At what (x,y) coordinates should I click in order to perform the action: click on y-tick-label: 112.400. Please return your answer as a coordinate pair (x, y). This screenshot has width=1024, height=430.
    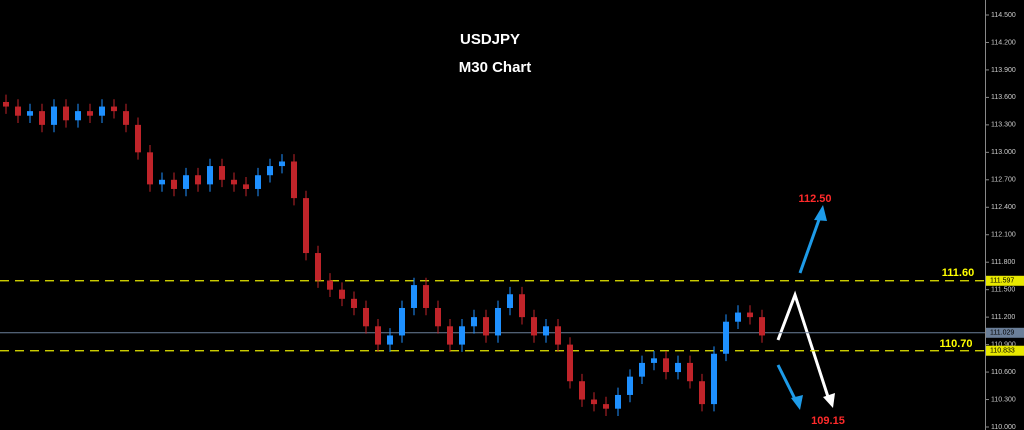
    Looking at the image, I should click on (1003, 207).